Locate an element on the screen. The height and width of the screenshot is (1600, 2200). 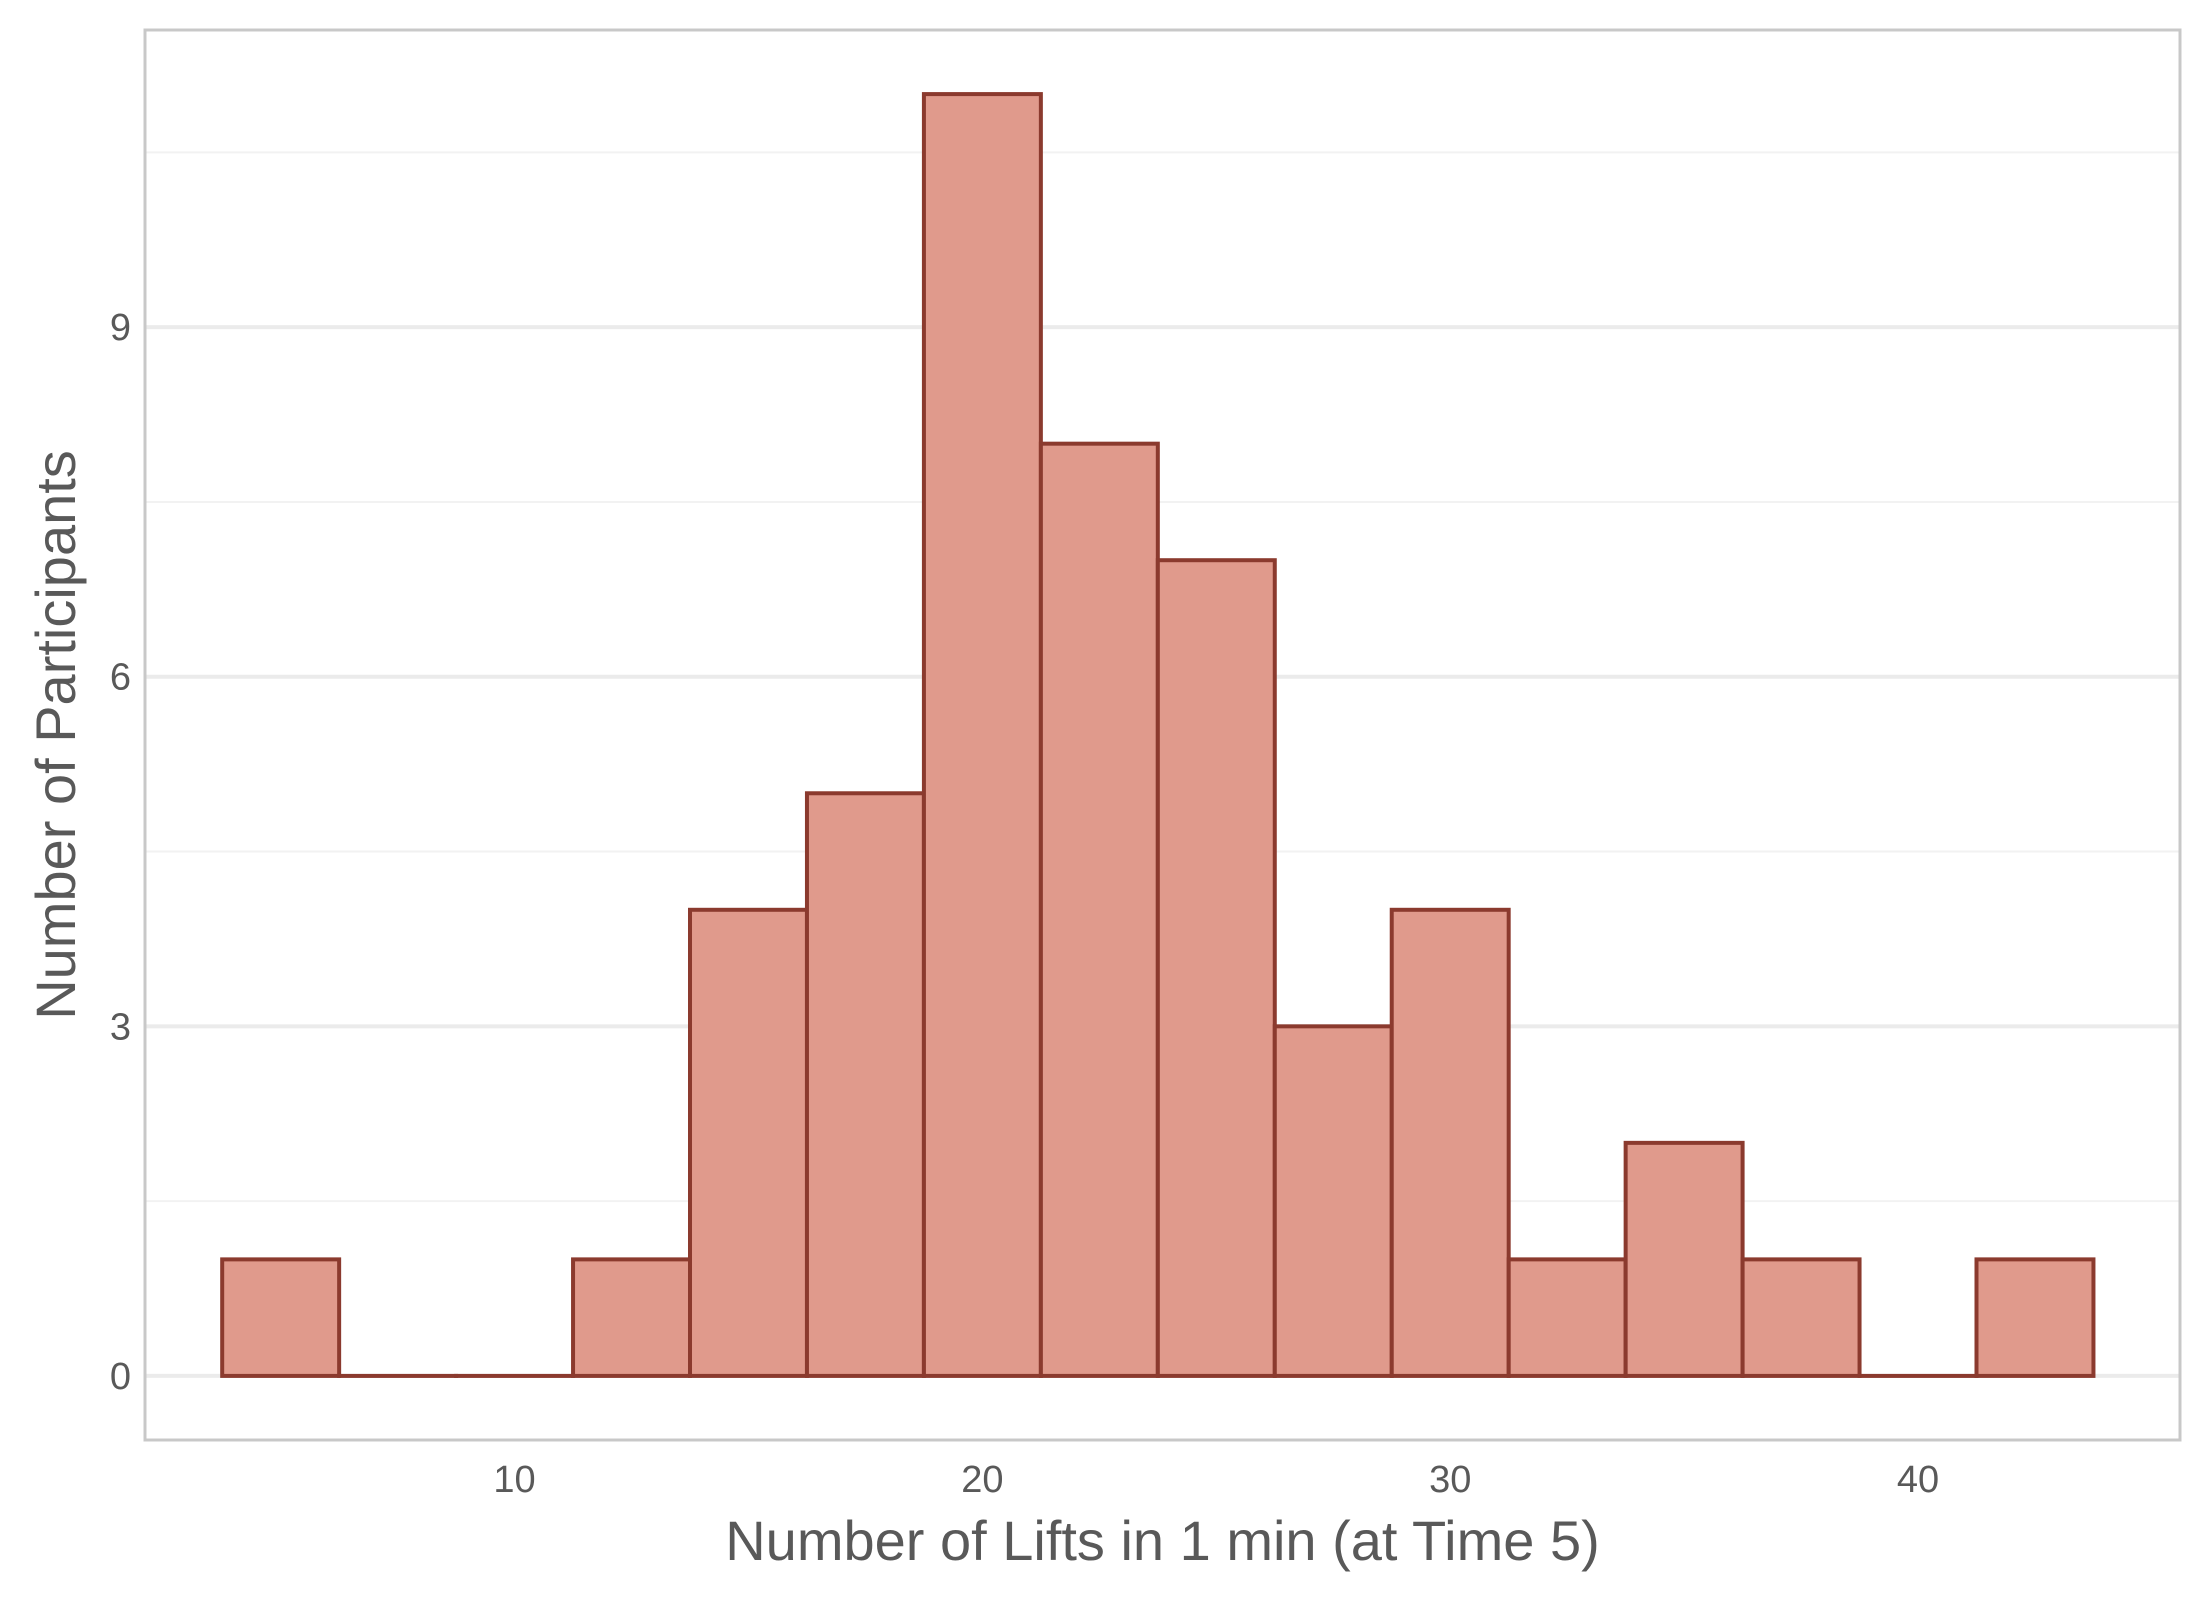
y-tick-label: 0 is located at coordinates (120, 1377).